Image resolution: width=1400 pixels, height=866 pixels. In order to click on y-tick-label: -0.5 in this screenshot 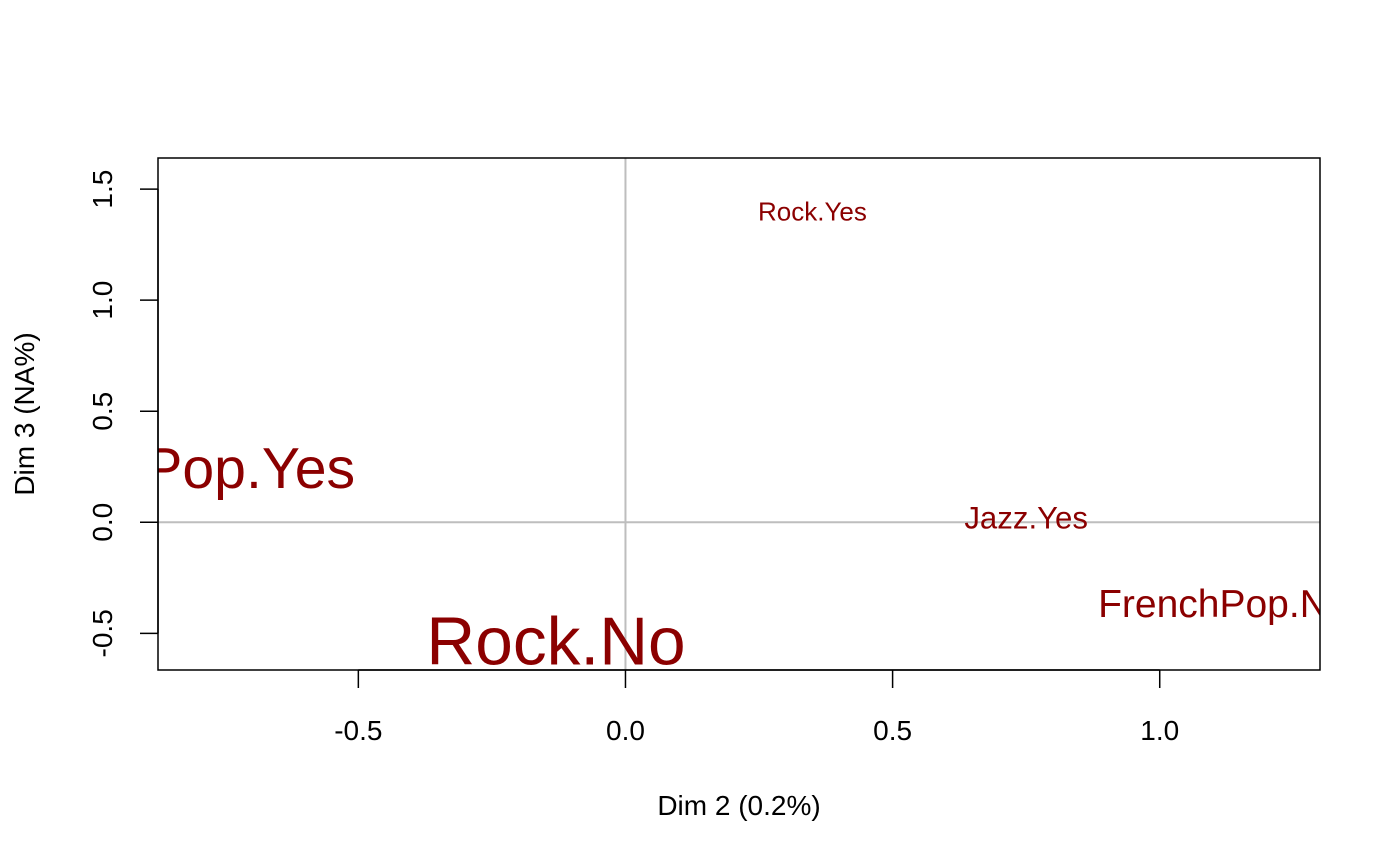, I will do `click(102, 633)`.